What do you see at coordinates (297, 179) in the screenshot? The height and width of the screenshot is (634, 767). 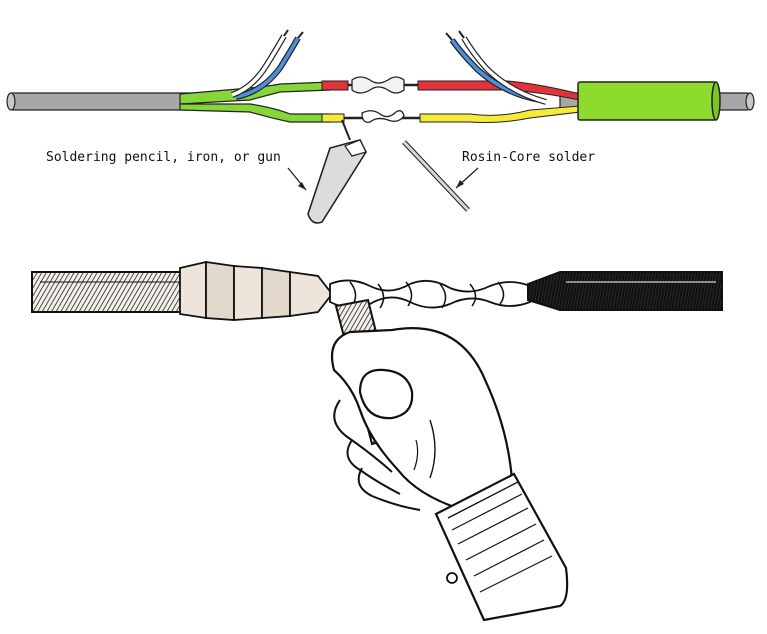 I see `arrow-to-soldering-tool-icon` at bounding box center [297, 179].